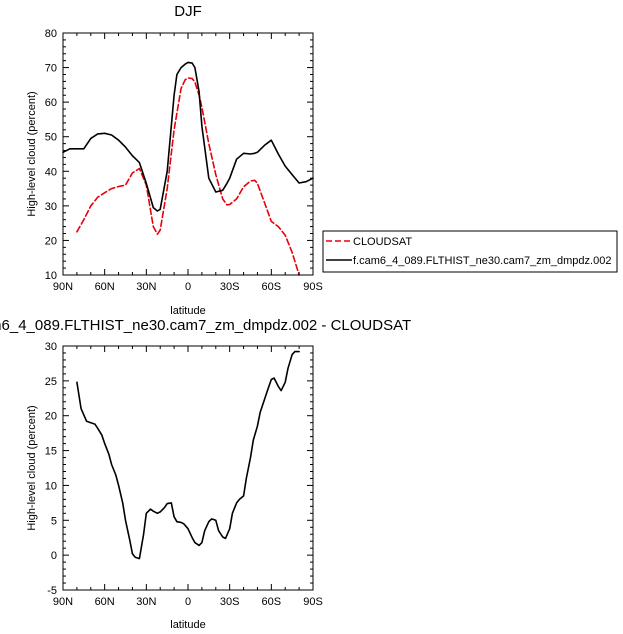 This screenshot has height=634, width=623. I want to click on top-x-tick-label: 30N, so click(146, 287).